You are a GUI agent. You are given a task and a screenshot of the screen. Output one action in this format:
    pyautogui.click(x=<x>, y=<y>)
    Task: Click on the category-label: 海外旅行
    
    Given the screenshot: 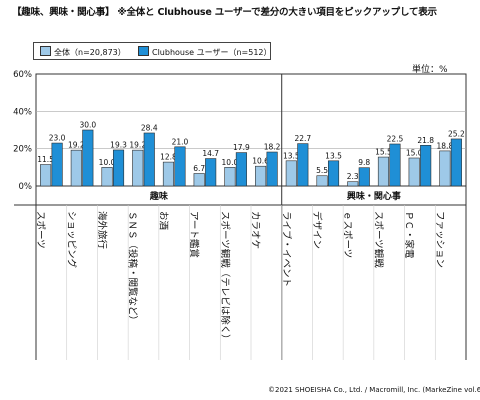 What is the action you would take?
    pyautogui.click(x=102, y=230)
    